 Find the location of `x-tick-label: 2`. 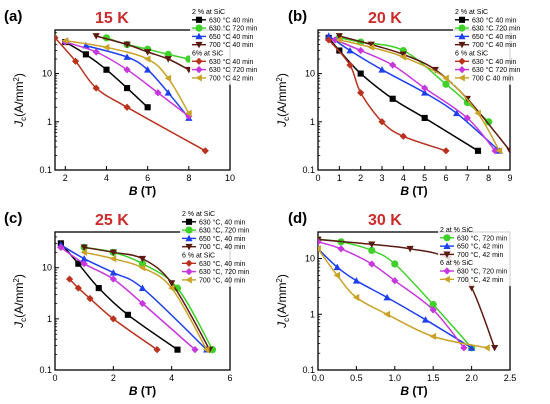

x-tick-label: 2 is located at coordinates (65, 178).